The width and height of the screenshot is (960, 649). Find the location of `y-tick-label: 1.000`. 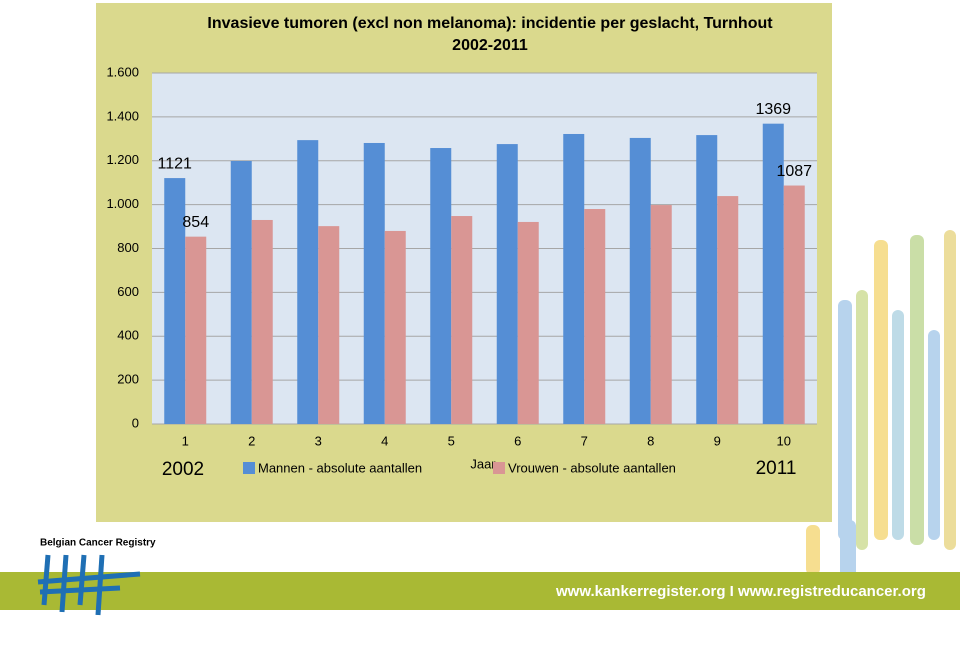

y-tick-label: 1.000 is located at coordinates (122, 203).